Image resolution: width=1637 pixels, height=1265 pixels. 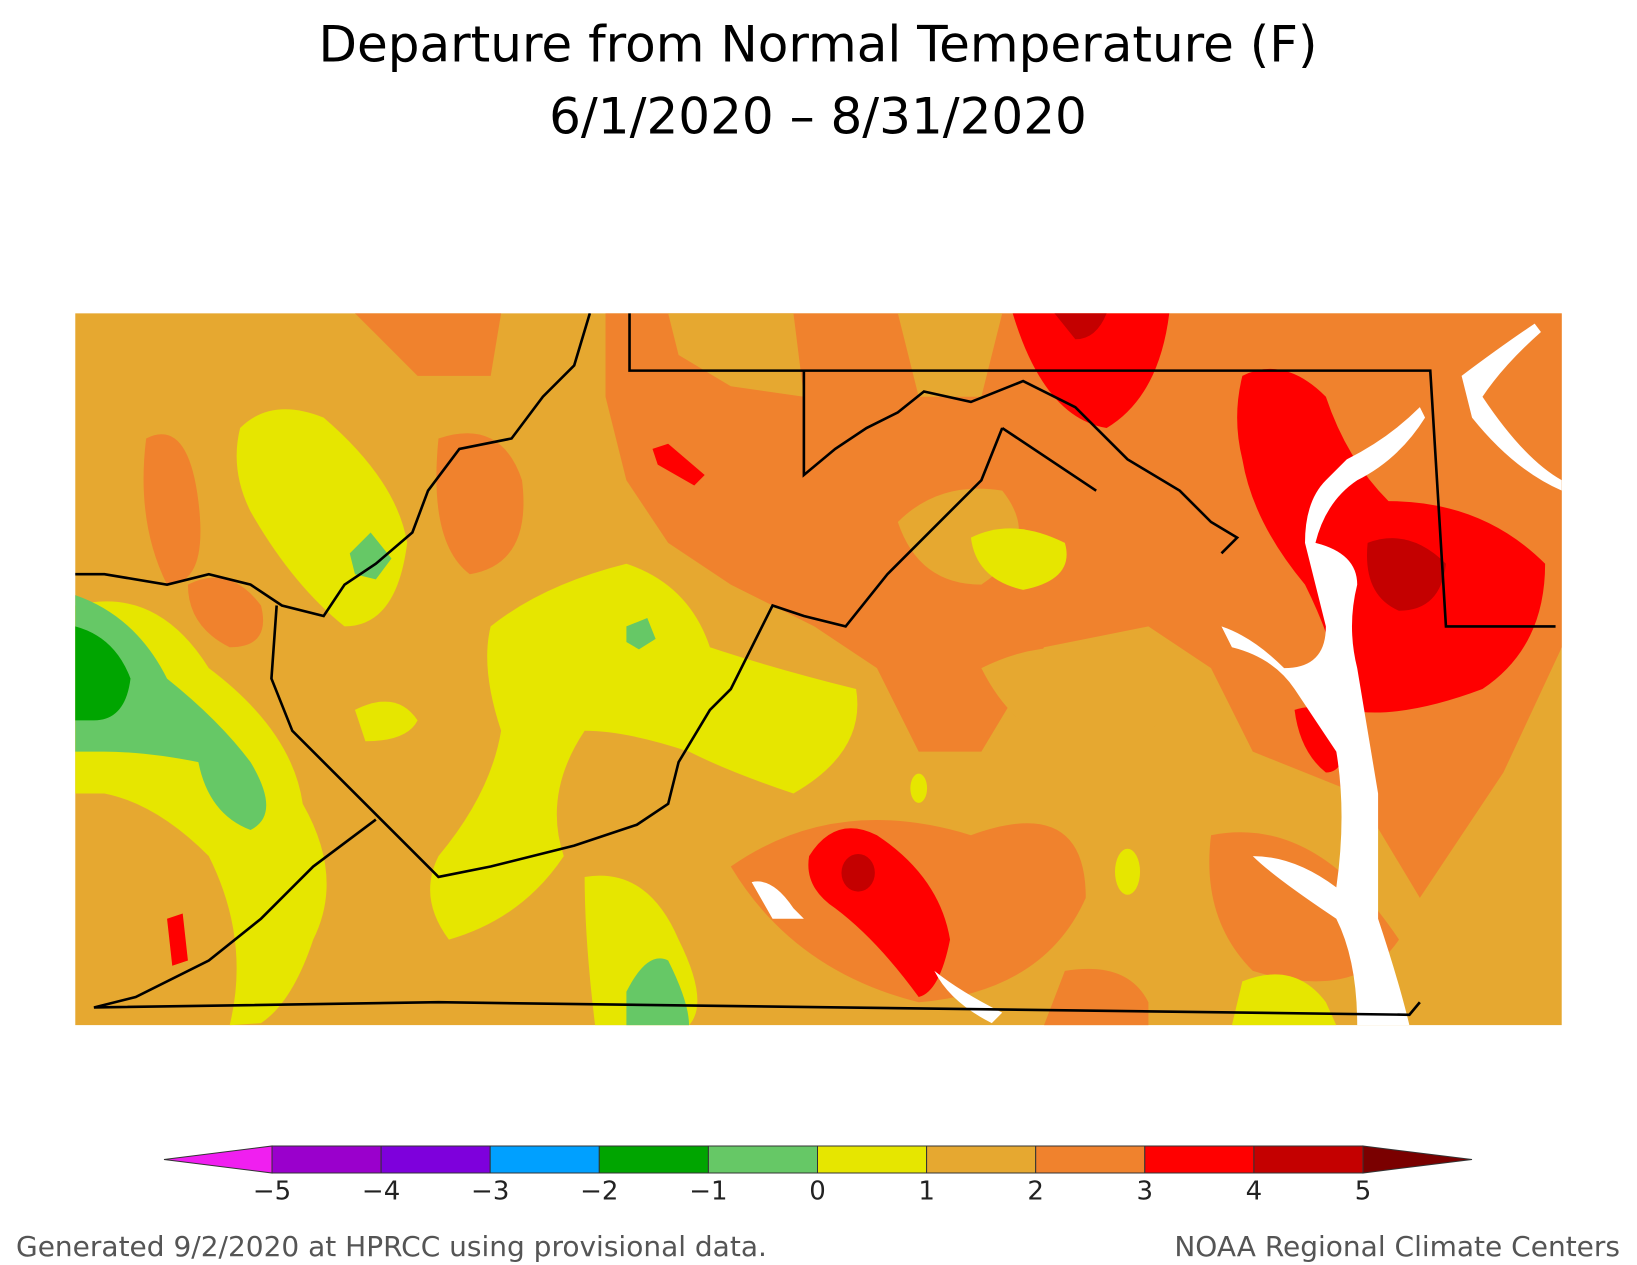 What do you see at coordinates (599, 1192) in the screenshot?
I see `colorbar-label: −2` at bounding box center [599, 1192].